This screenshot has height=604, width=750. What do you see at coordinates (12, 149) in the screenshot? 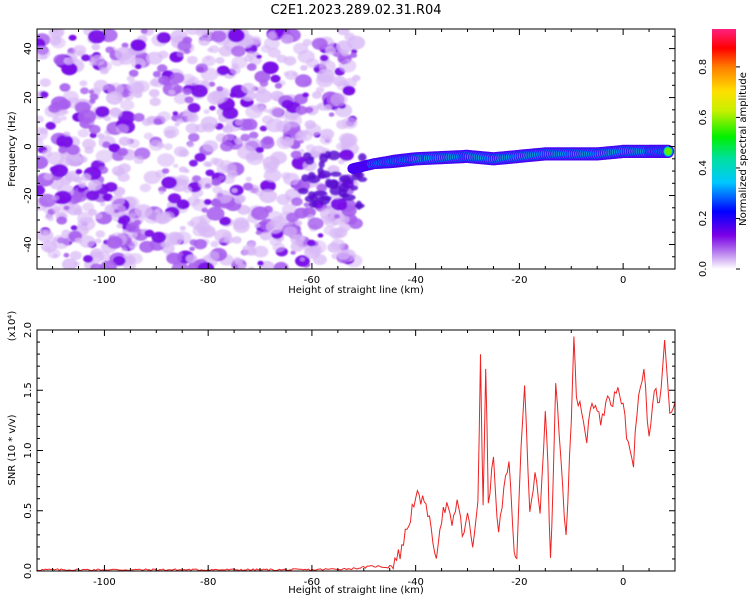
I see `spectrogram-y-label: Frequency (Hz)` at bounding box center [12, 149].